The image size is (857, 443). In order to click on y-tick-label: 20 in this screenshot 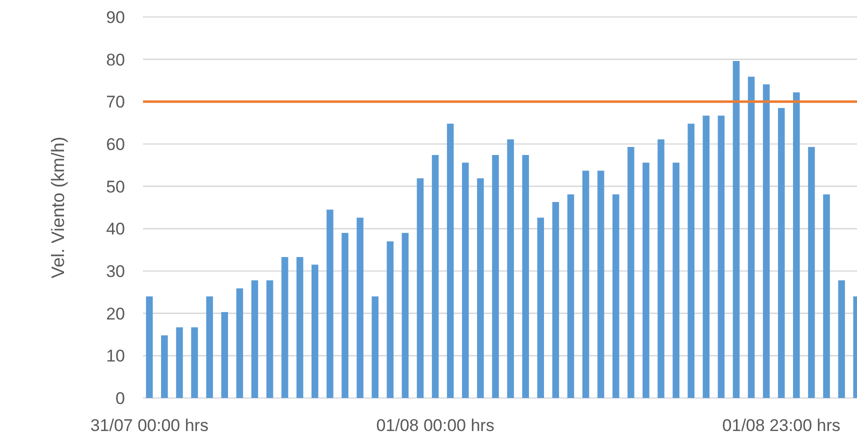, I will do `click(115, 314)`.